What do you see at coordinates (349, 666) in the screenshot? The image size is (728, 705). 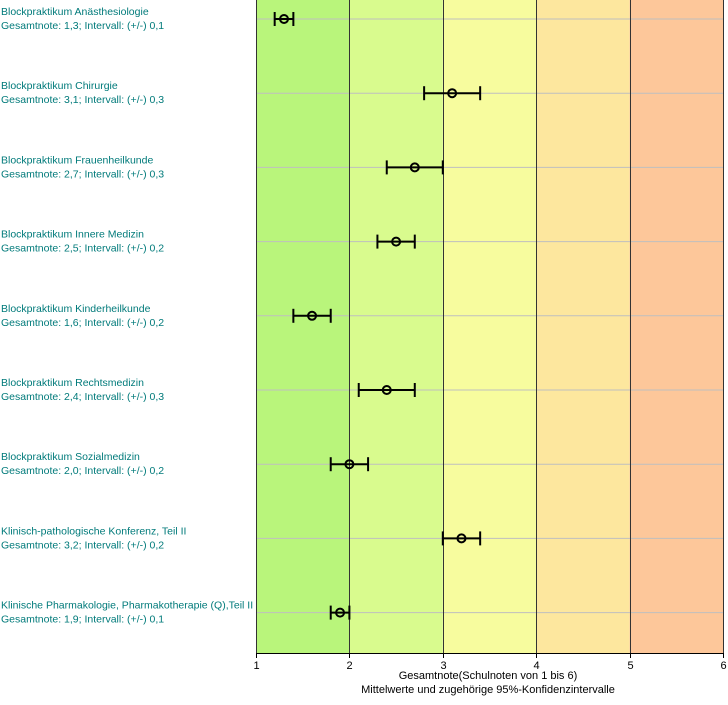 I see `x-tick-label-2: 2` at bounding box center [349, 666].